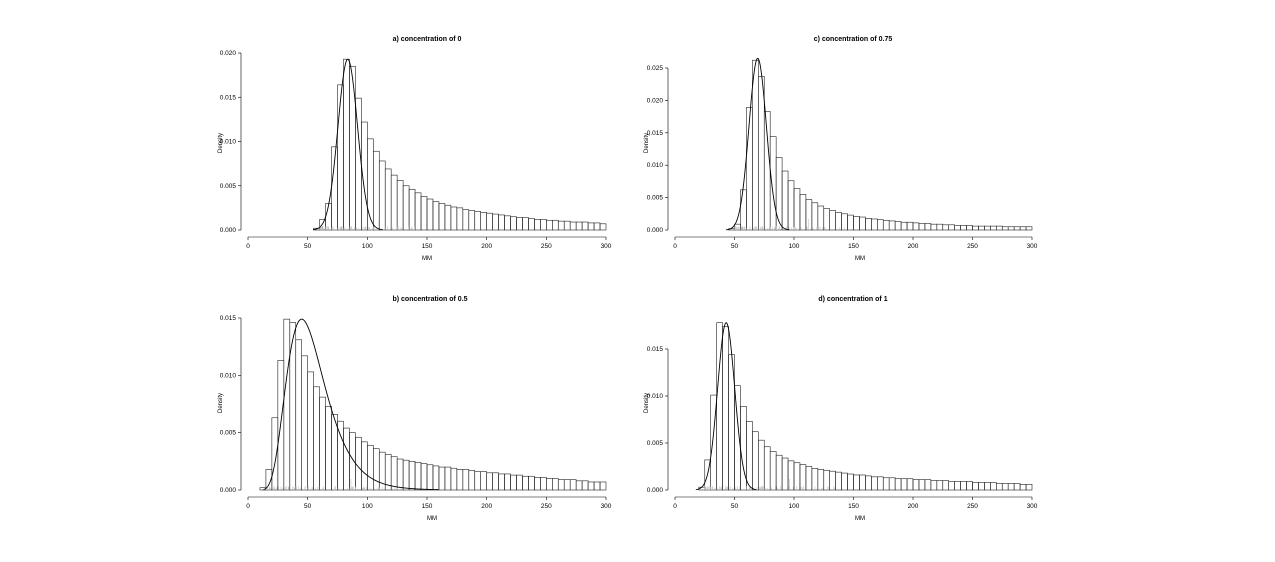 The image size is (1275, 562). I want to click on panel-c-x-tick-label: 300, so click(1032, 246).